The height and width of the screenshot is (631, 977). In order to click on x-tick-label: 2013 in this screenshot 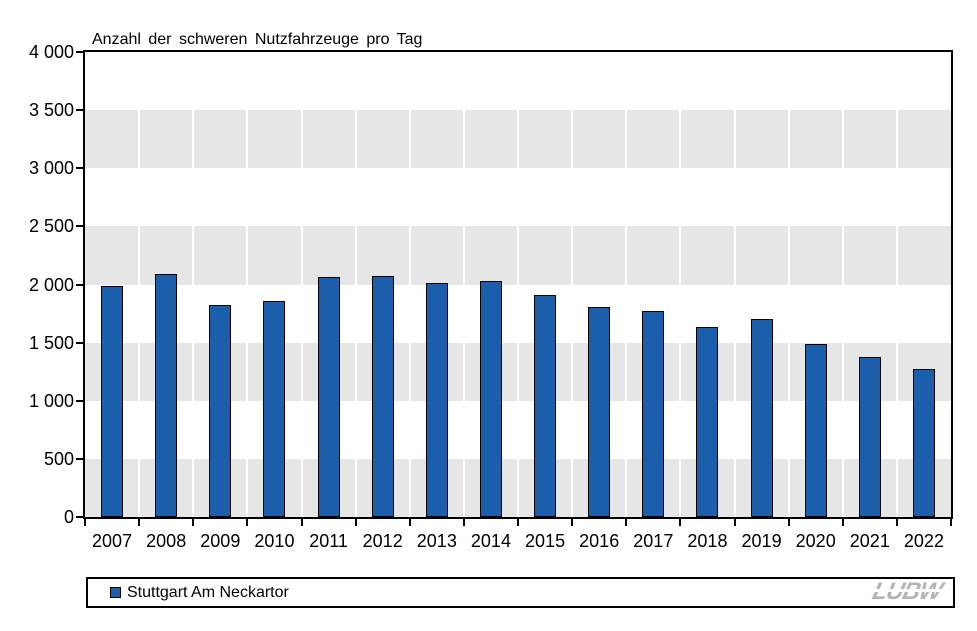, I will do `click(436, 541)`.